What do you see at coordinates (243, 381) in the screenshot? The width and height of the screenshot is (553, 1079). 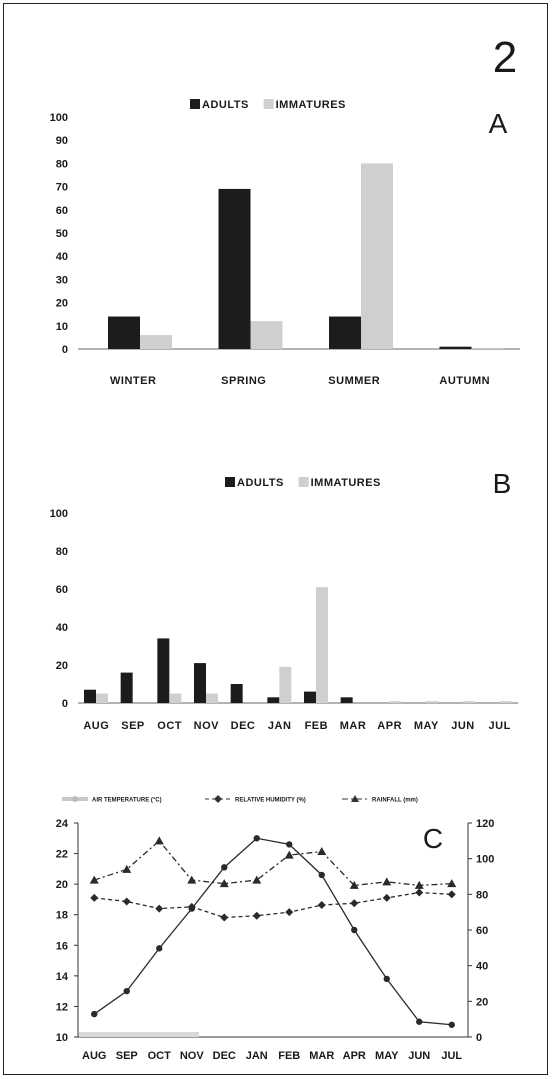 I see `x-category-label: SPRING` at bounding box center [243, 381].